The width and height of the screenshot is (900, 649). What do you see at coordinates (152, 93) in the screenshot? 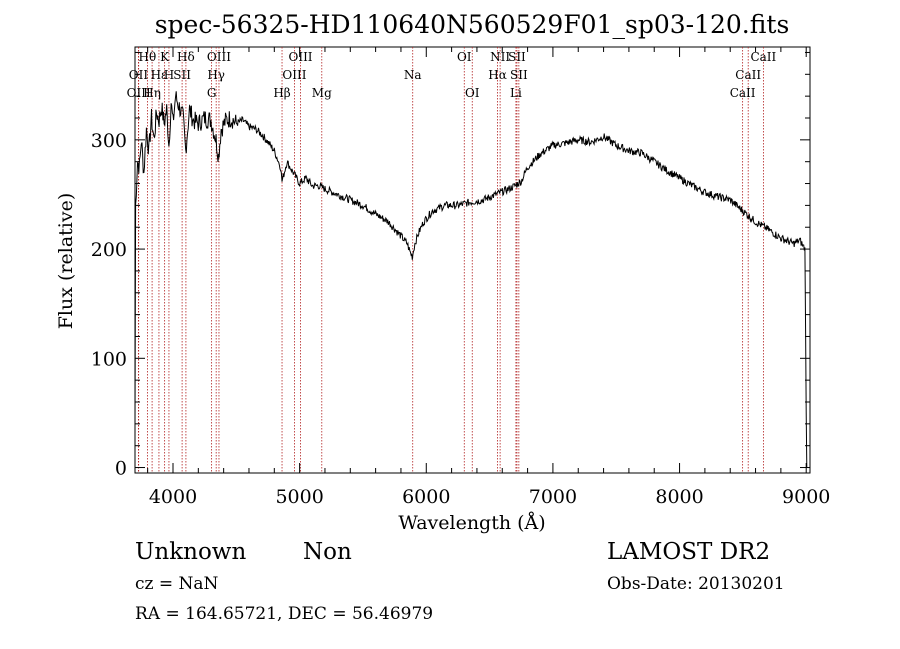
I see `line-label-6: Hη` at bounding box center [152, 93].